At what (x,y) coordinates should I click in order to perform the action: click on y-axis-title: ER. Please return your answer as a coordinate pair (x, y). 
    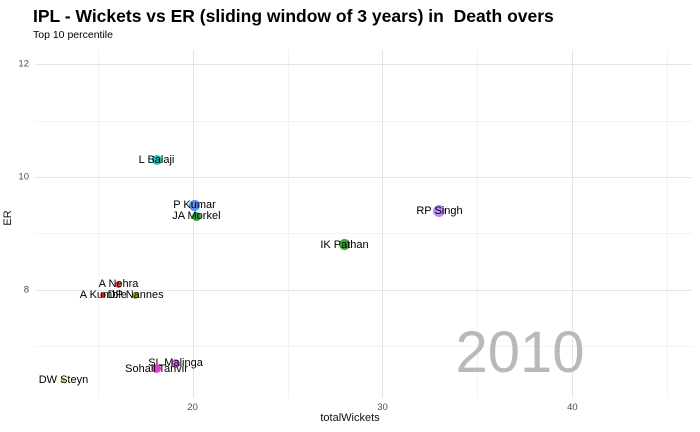
    Looking at the image, I should click on (8, 218).